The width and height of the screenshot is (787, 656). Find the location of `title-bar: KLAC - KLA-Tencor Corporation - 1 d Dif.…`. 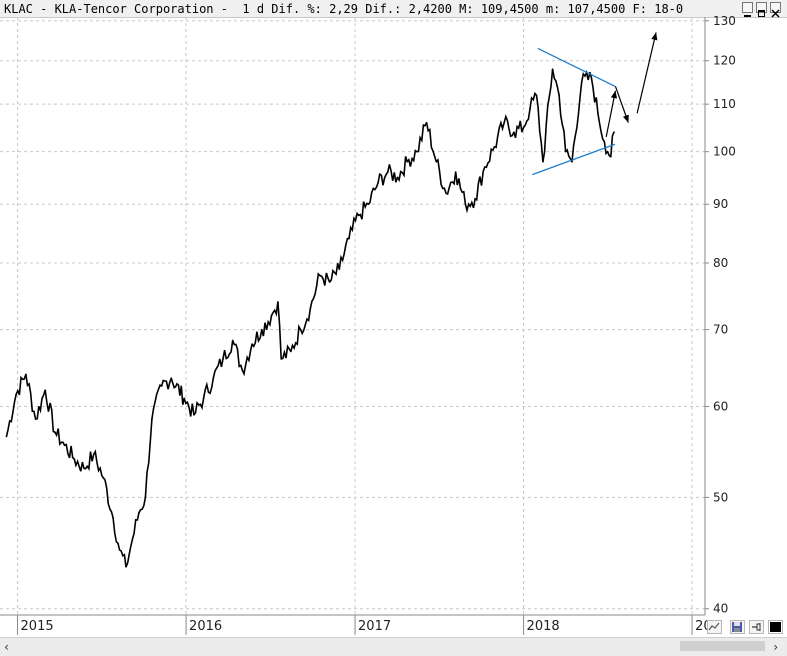

title-bar: KLAC - KLA-Tencor Corporation - 1 d Dif.… is located at coordinates (393, 9).